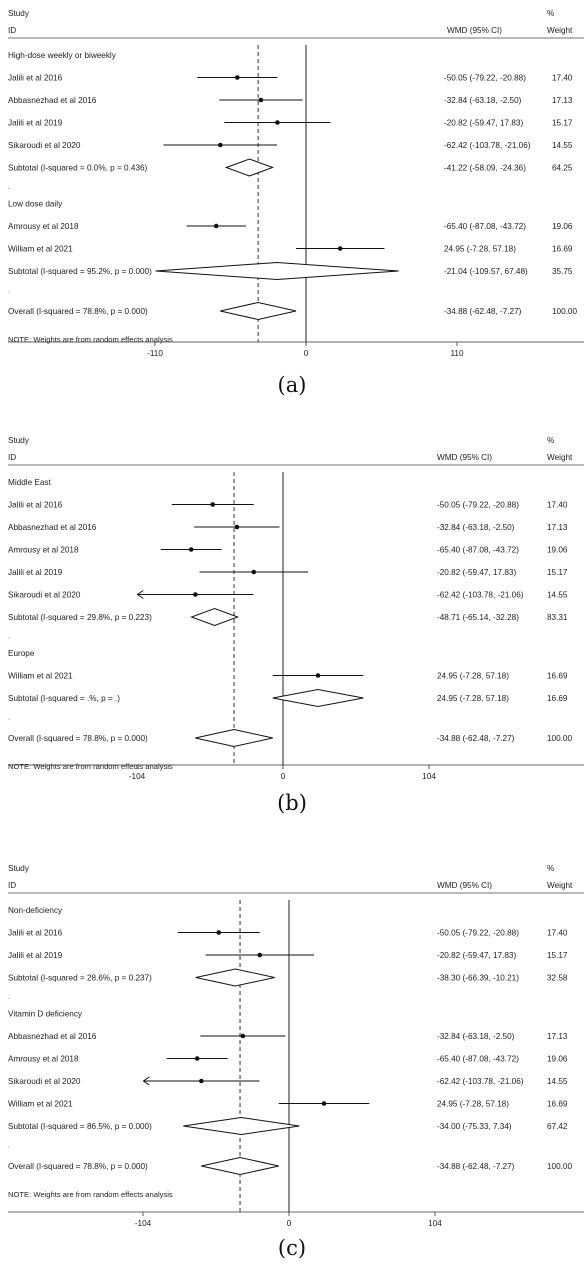 Image resolution: width=584 pixels, height=1265 pixels. Describe the element at coordinates (476, 1036) in the screenshot. I see `ci-text: -32.84 (-63.18, -2.50)` at that location.